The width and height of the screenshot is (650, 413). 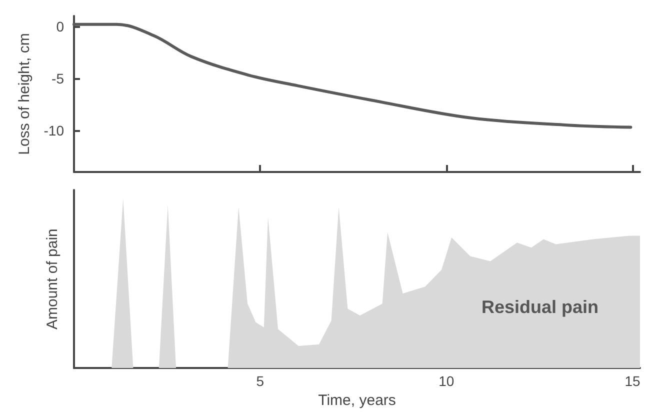 I want to click on x-tick-label: 15, so click(x=632, y=381).